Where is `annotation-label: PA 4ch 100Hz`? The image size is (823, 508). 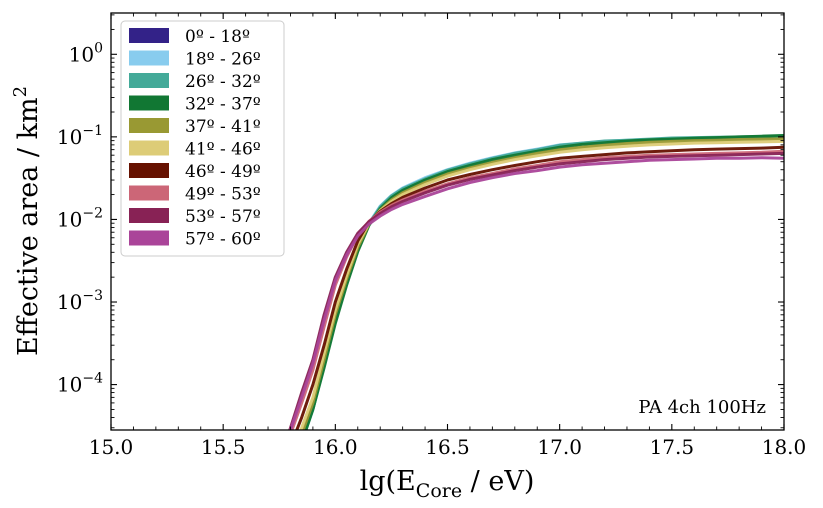
annotation-label: PA 4ch 100Hz is located at coordinates (702, 407).